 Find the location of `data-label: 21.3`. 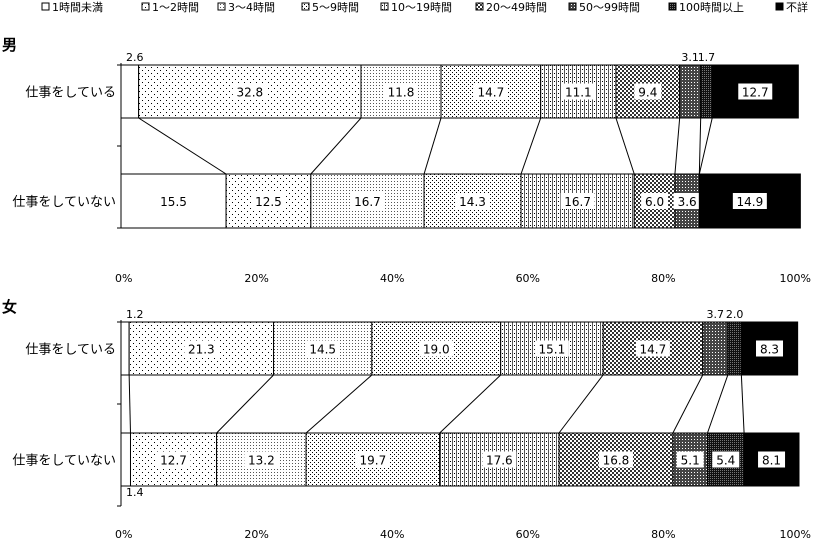

data-label: 21.3 is located at coordinates (201, 350).